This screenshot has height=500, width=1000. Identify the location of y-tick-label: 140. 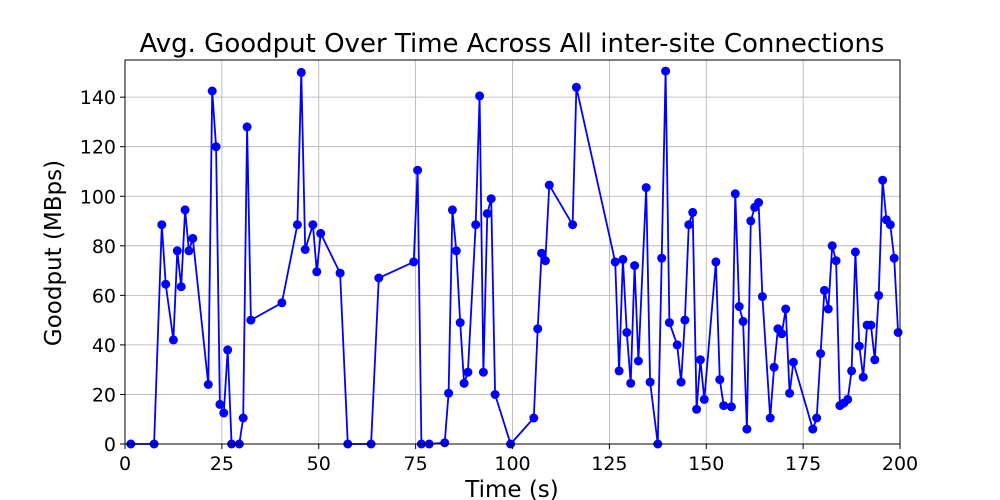
(98, 98).